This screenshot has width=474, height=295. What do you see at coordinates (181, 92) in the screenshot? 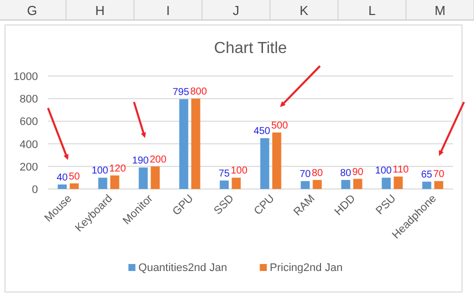
I see `data-label: 795` at bounding box center [181, 92].